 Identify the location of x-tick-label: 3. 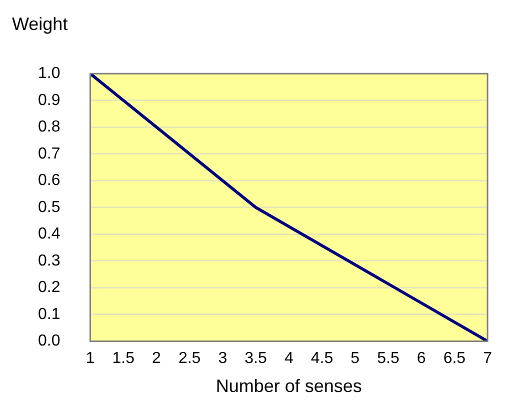
(223, 359).